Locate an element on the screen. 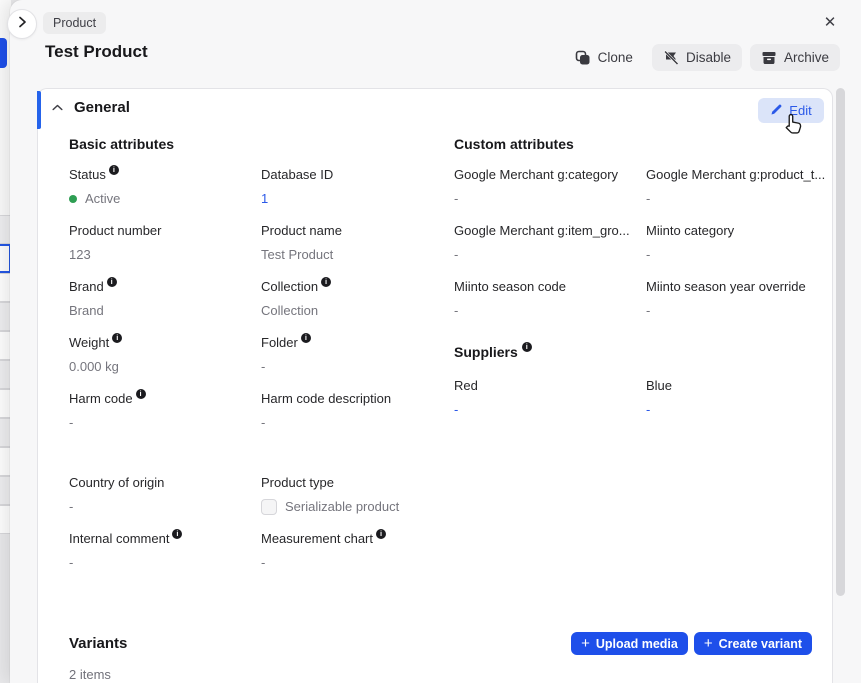 This screenshot has height=683, width=861. field-value: 0.000 kg is located at coordinates (94, 366).